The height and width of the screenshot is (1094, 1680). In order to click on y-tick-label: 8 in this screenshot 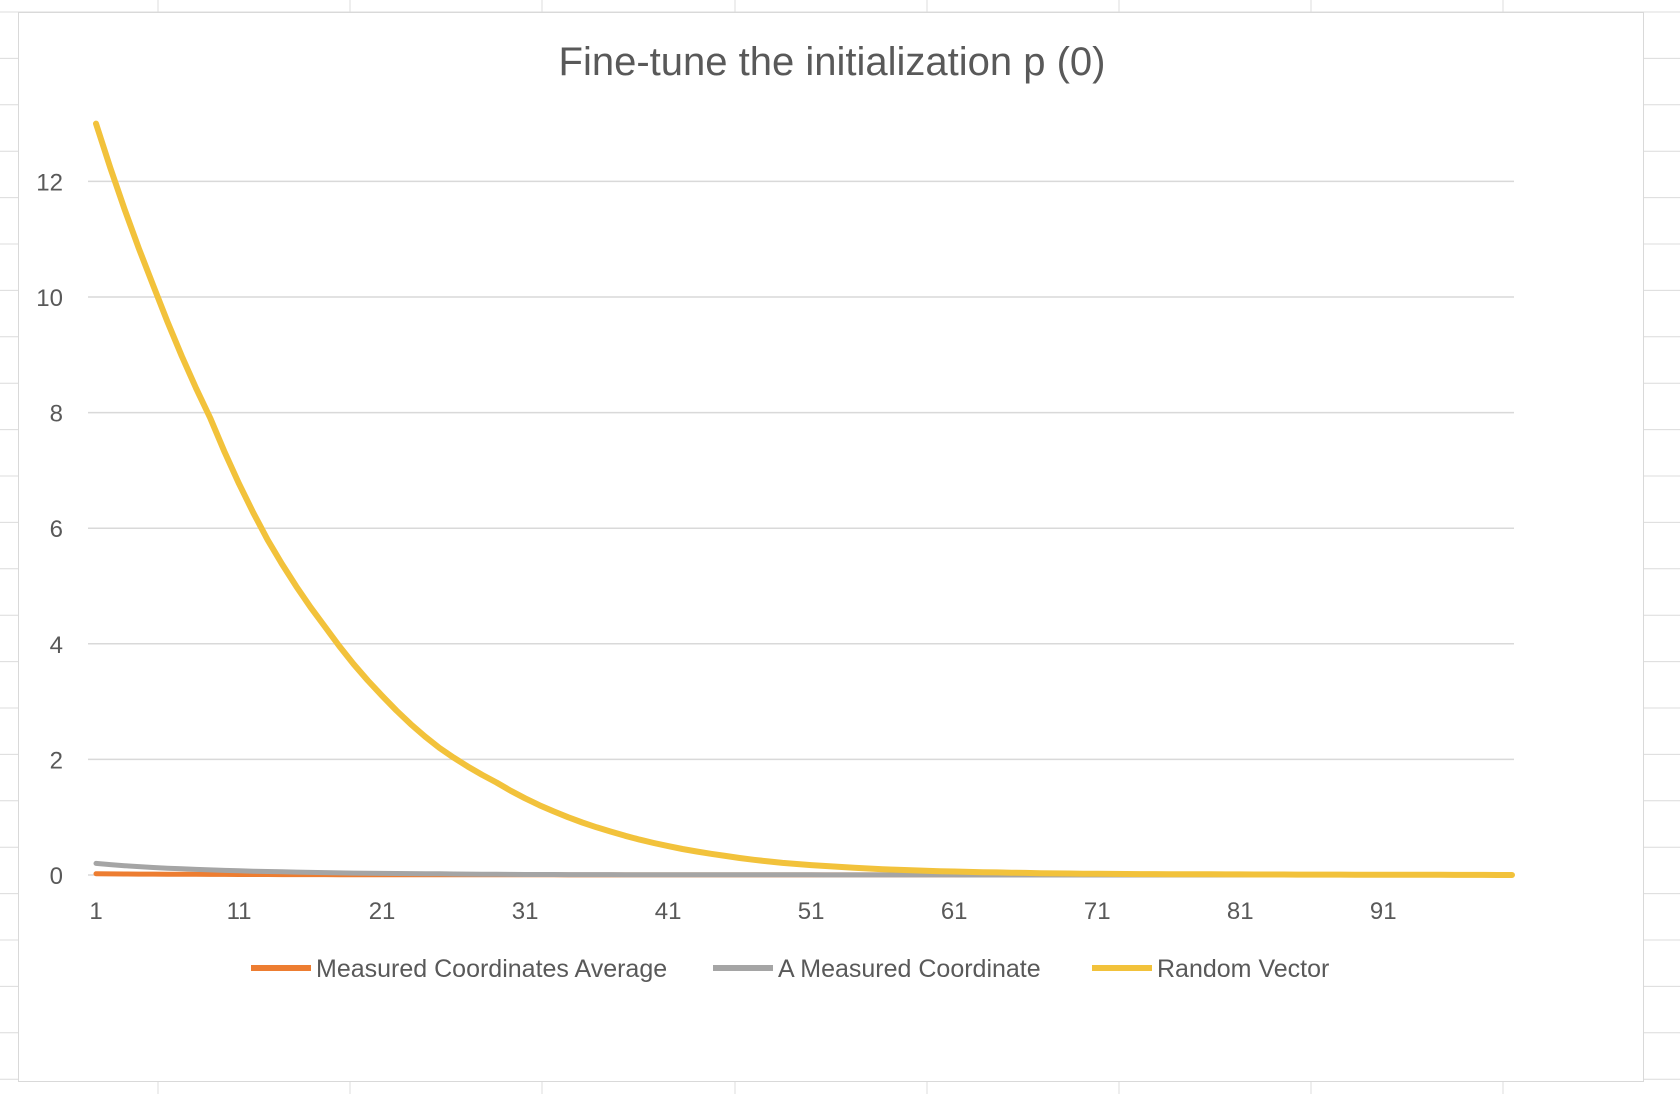, I will do `click(56, 414)`.